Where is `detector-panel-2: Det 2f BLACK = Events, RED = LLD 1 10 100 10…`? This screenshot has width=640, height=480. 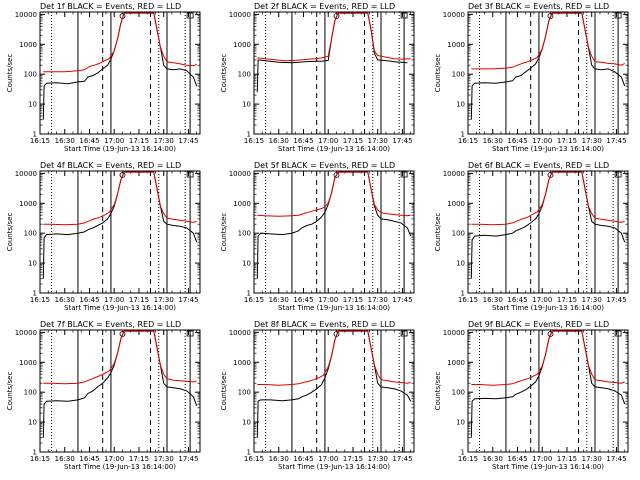
detector-panel-2: Det 2f BLACK = Events, RED = LLD 1 10 100 10… is located at coordinates (317, 77).